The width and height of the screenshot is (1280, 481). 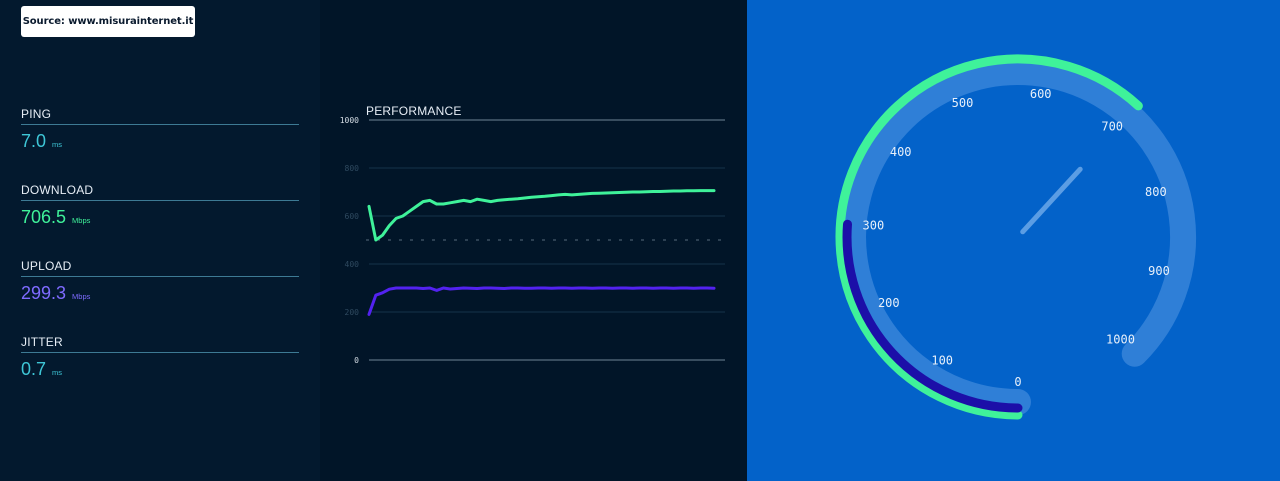 I want to click on ping-label: PING, so click(x=160, y=116).